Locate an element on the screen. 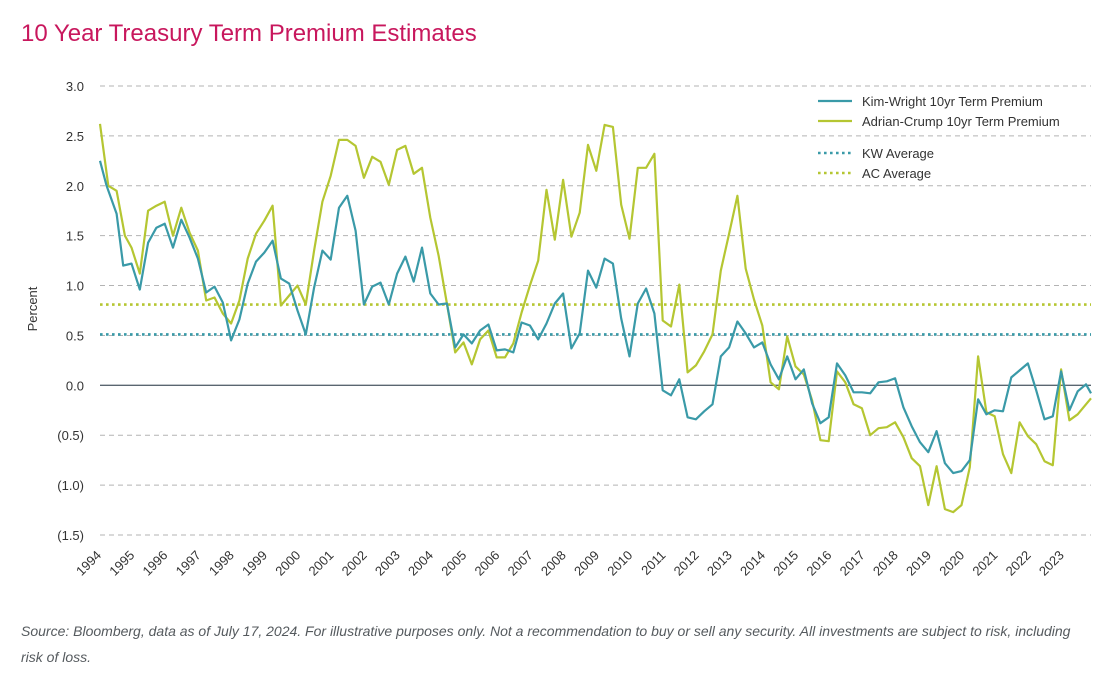 The image size is (1110, 677). y-tick-label: (0.5) is located at coordinates (70, 435).